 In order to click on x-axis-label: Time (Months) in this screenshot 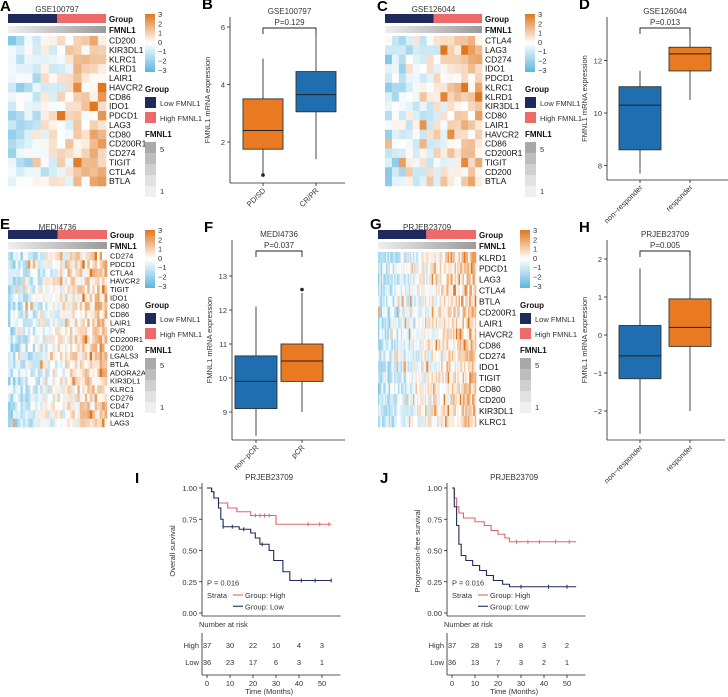, I will do `click(514, 691)`.